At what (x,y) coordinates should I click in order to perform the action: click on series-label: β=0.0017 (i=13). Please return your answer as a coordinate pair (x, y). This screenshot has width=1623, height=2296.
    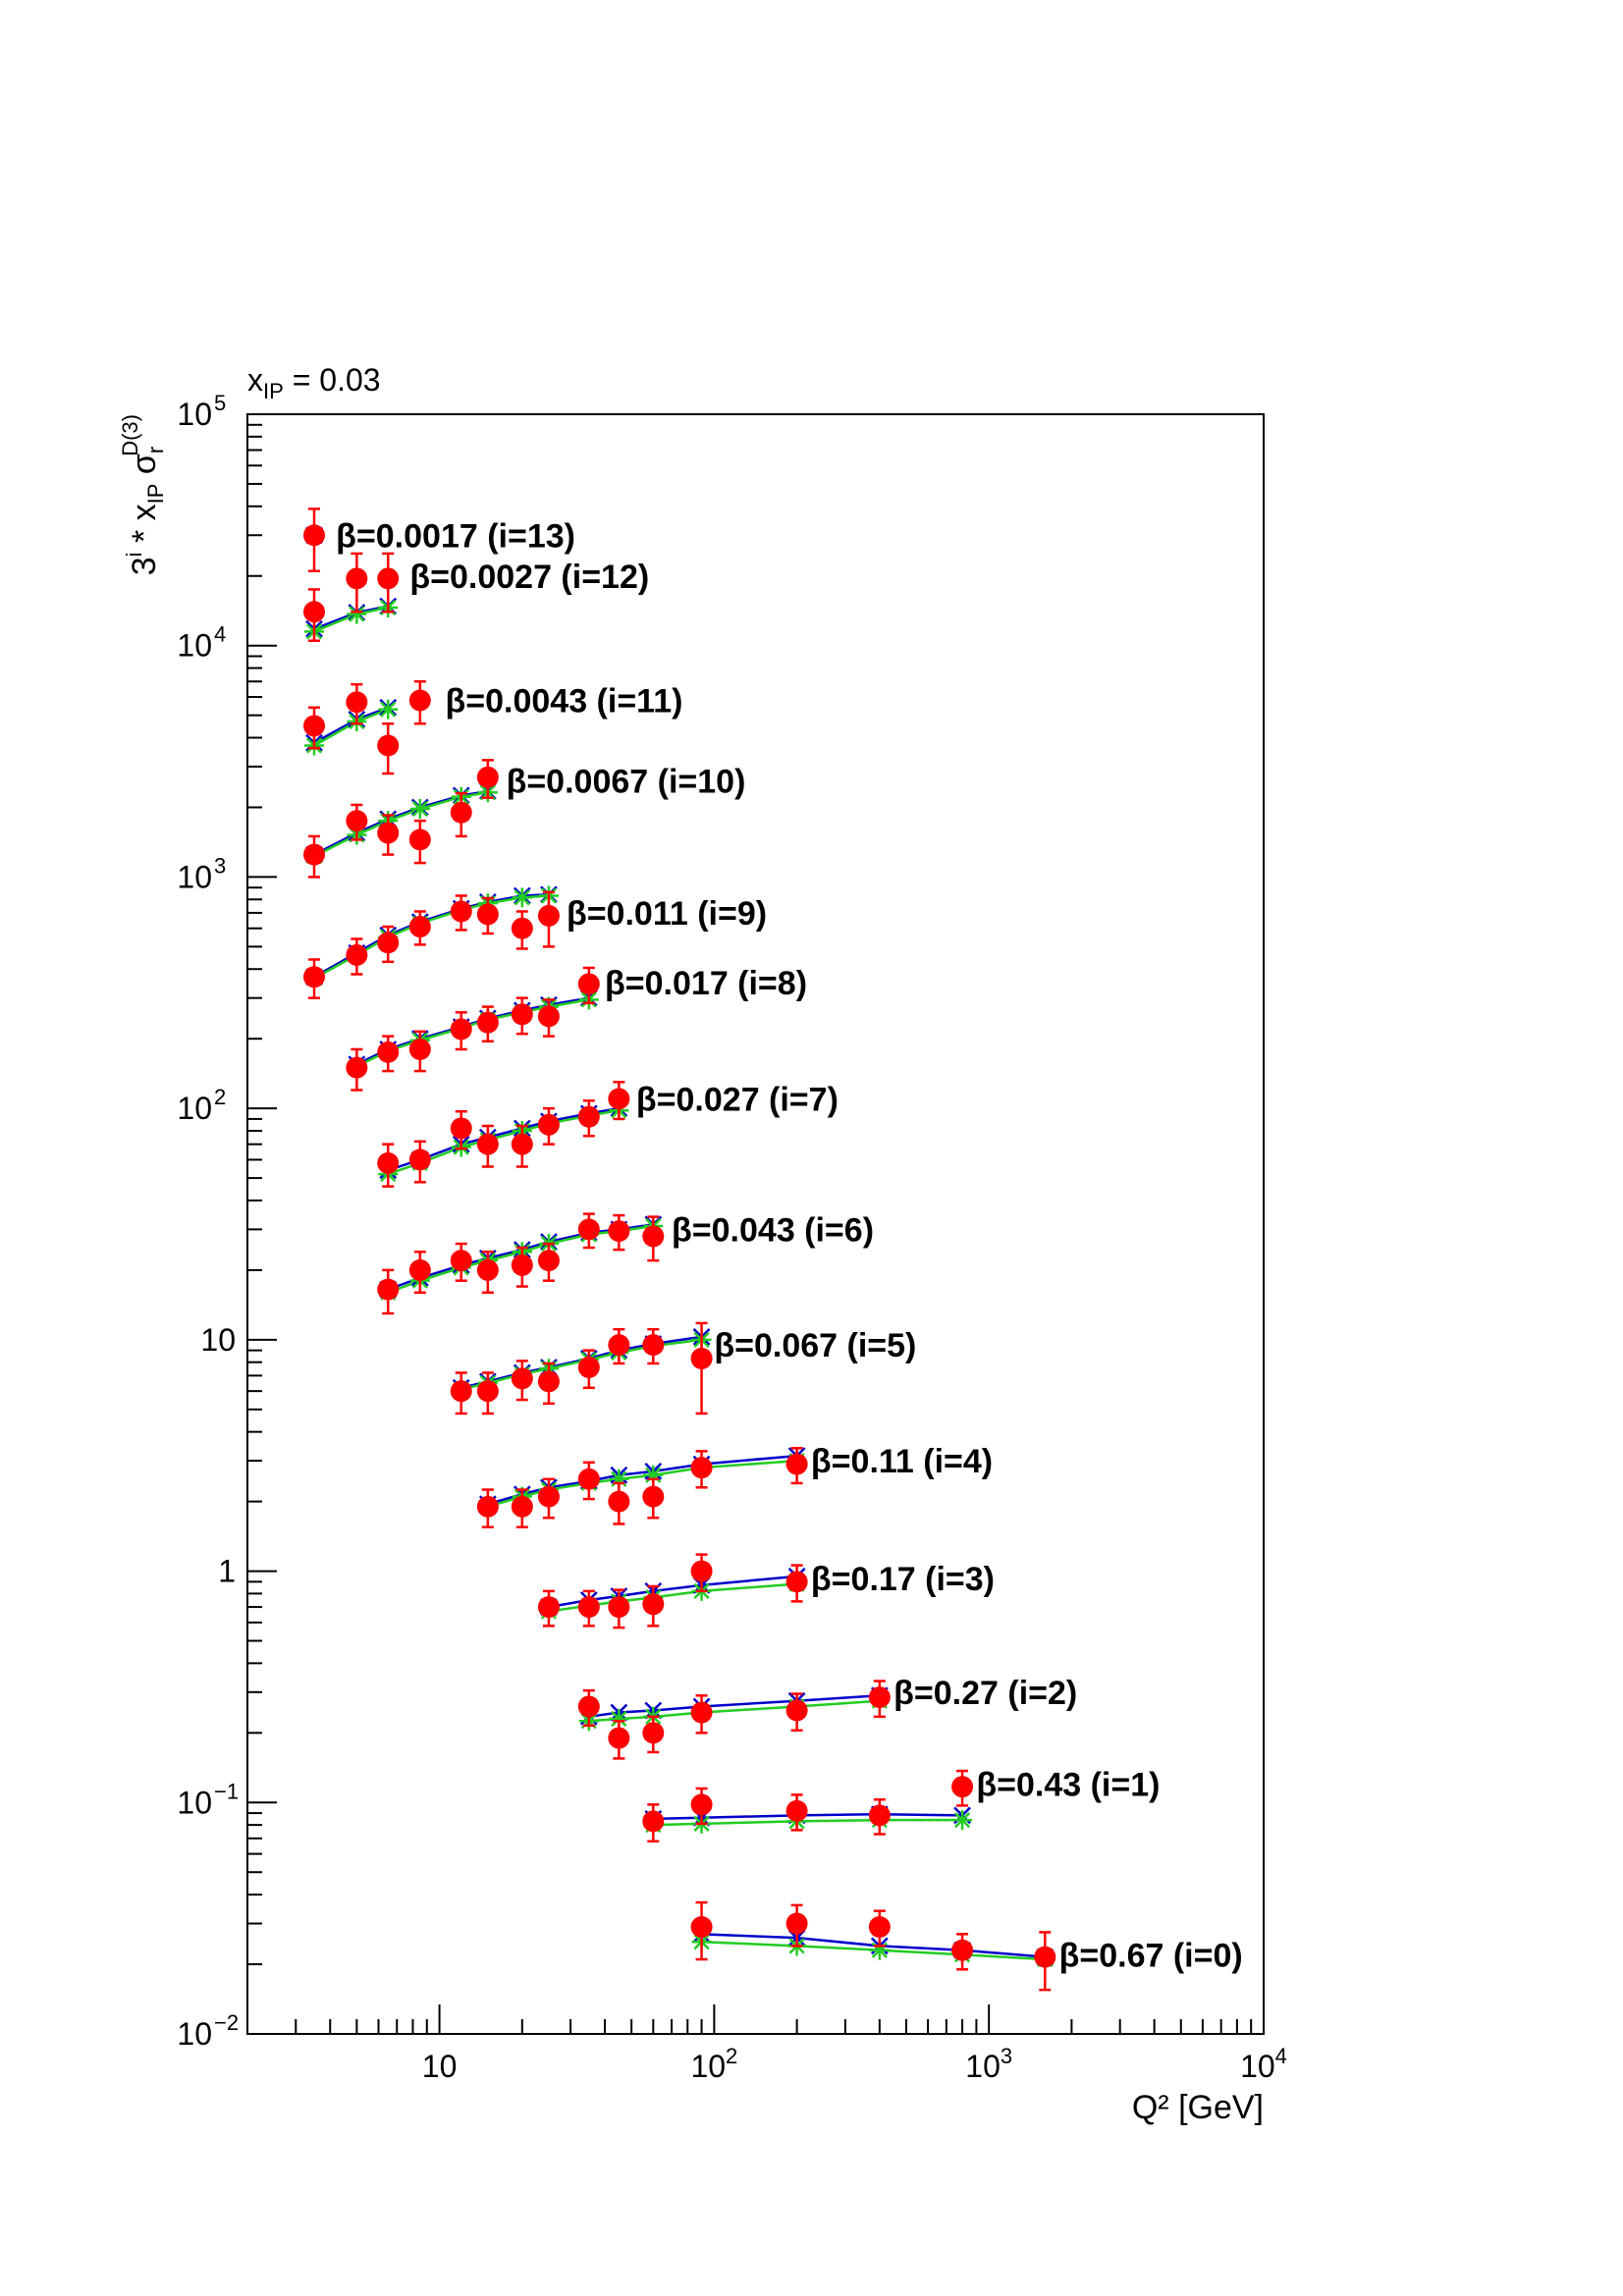
    Looking at the image, I should click on (455, 536).